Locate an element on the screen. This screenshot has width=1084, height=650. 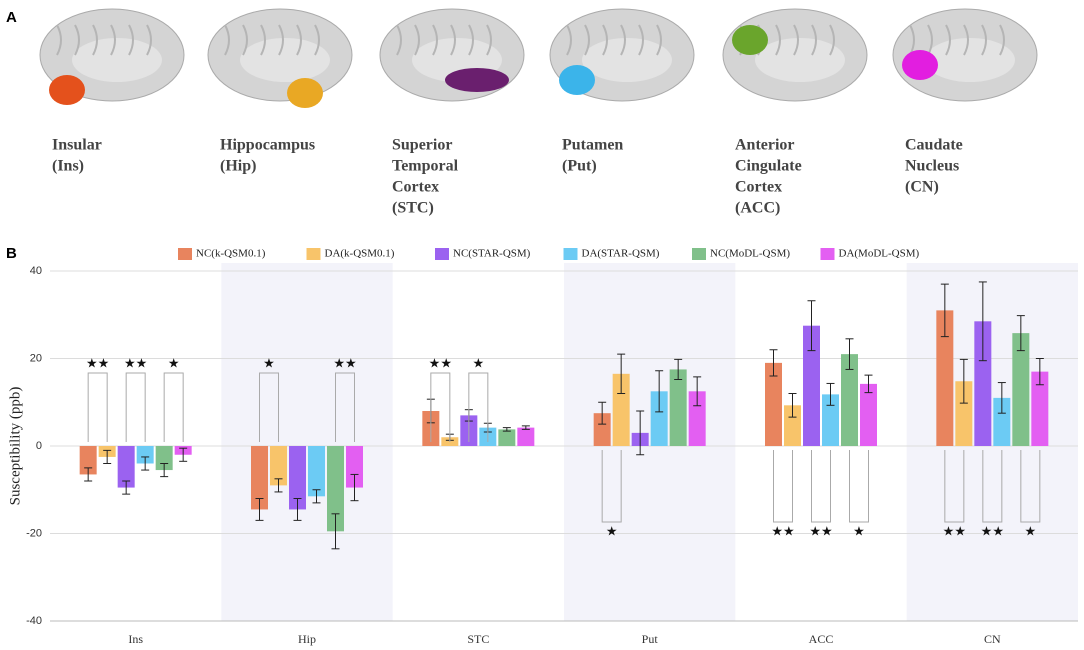
region-label: Anterior is located at coordinates (765, 145).